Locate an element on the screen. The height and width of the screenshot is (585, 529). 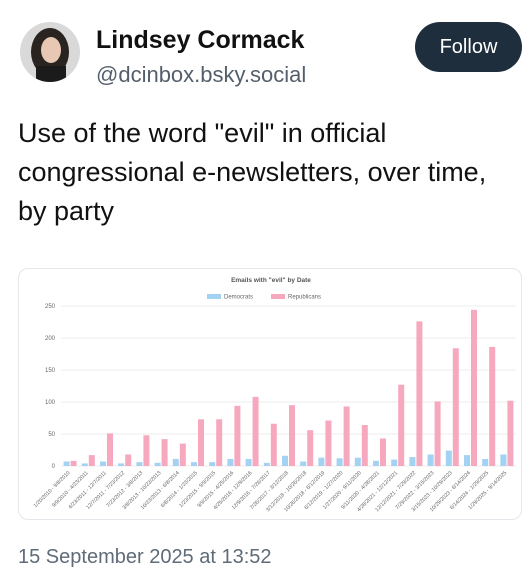
y-tick-label: 150 is located at coordinates (50, 371).